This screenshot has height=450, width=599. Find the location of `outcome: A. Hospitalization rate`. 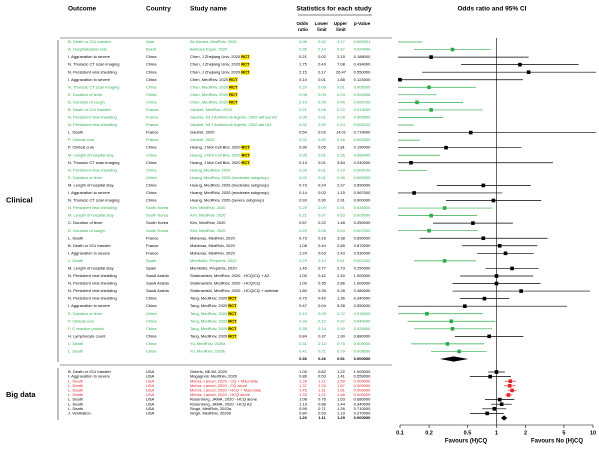

outcome: A. Hospitalization rate is located at coordinates (88, 49).